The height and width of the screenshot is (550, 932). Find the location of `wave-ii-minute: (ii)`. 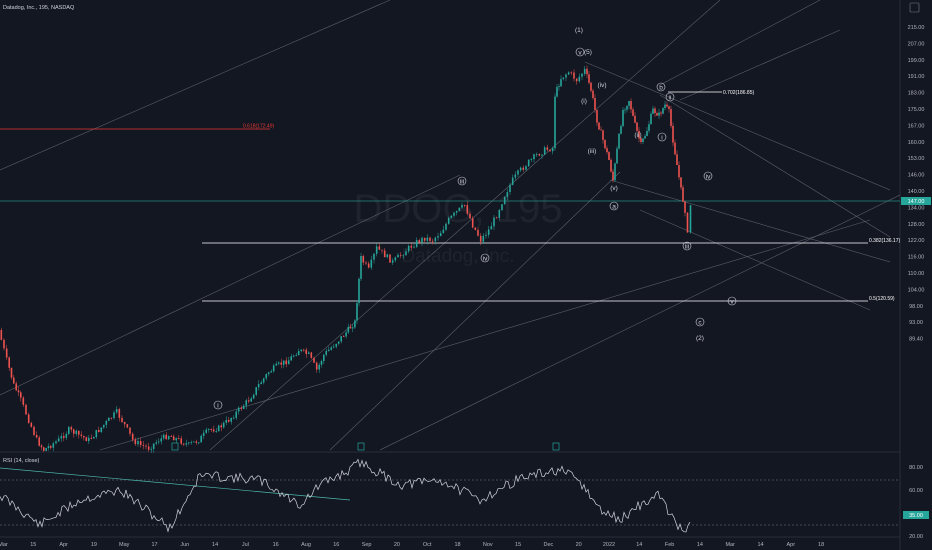

wave-ii-minute: (ii) is located at coordinates (637, 135).